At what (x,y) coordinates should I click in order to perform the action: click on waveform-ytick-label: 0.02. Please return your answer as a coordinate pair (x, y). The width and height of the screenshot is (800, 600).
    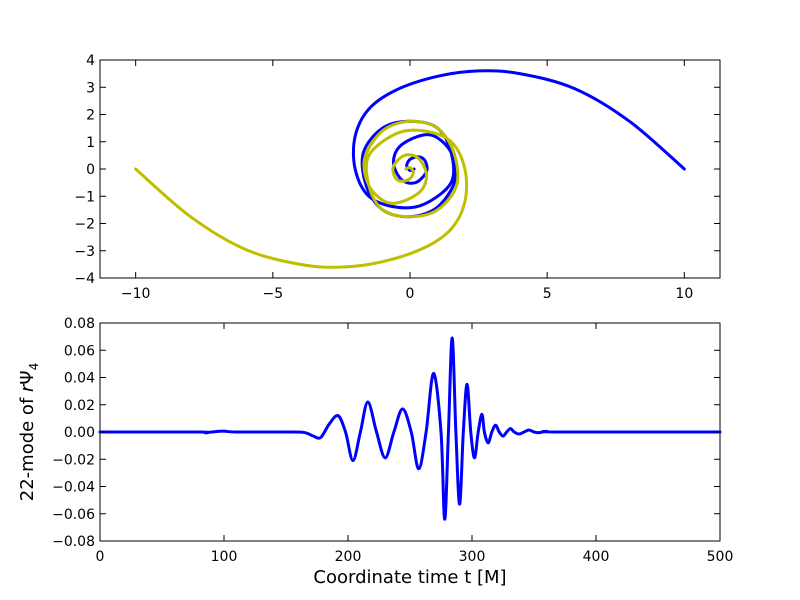
    Looking at the image, I should click on (79, 406).